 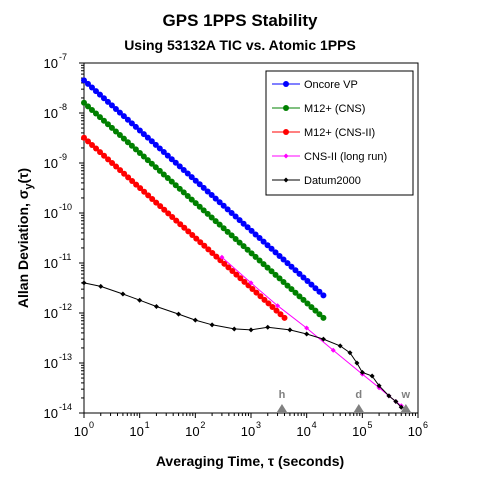 I want to click on chart-title: GPS 1PPS Stability, so click(x=240, y=20).